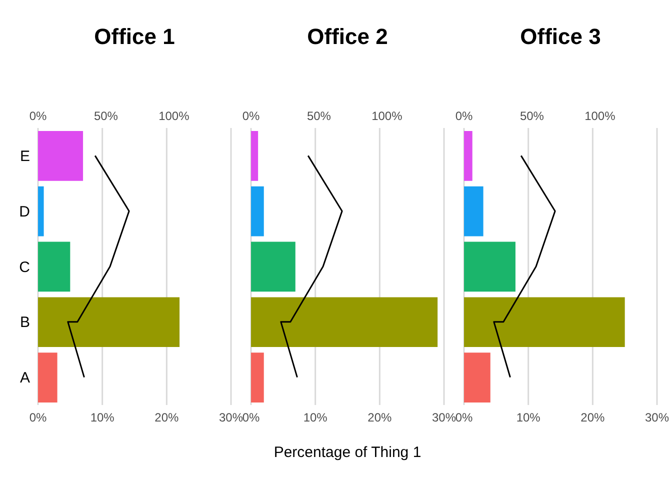  I want to click on y-tick-label: D, so click(24, 211).